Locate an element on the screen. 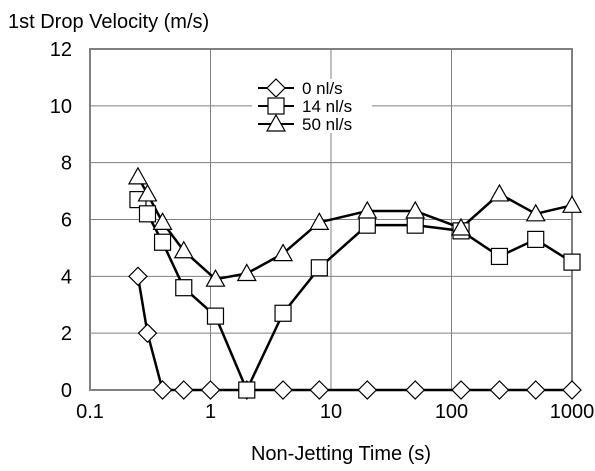 The image size is (595, 471). y-axis-label: 1st Drop Velocity (m/s) is located at coordinates (108, 22).